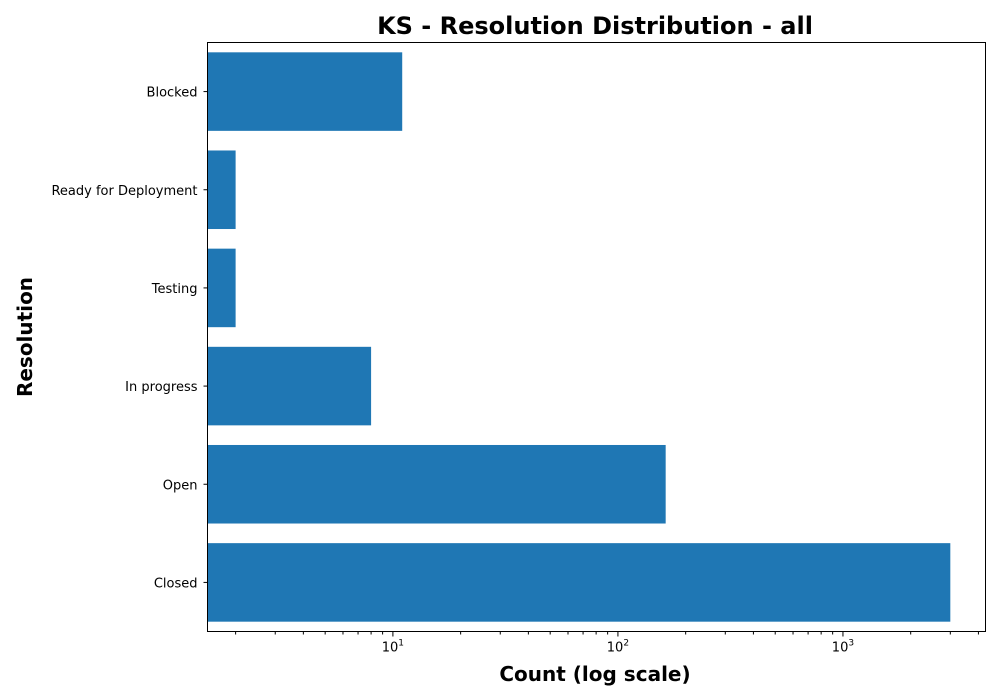 This screenshot has width=1000, height=700. I want to click on chart-title: KS - Resolution Distribution - all, so click(595, 26).